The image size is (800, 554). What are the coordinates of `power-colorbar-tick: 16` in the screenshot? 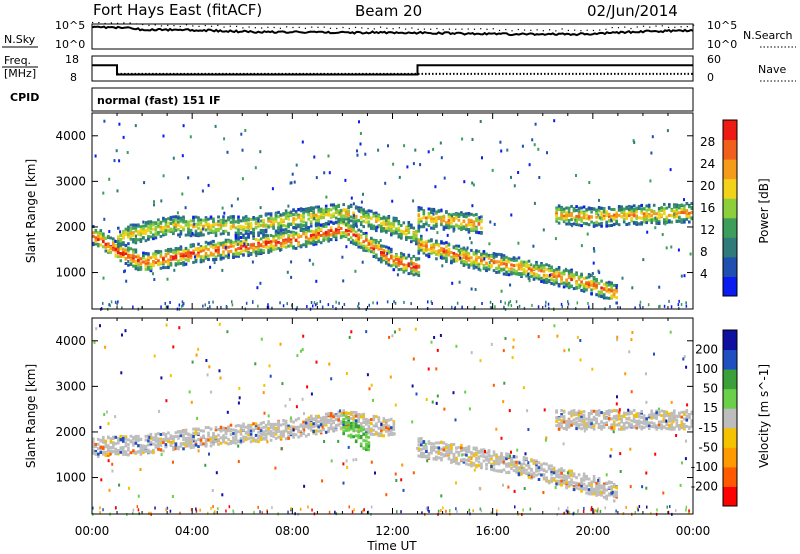 It's located at (707, 208).